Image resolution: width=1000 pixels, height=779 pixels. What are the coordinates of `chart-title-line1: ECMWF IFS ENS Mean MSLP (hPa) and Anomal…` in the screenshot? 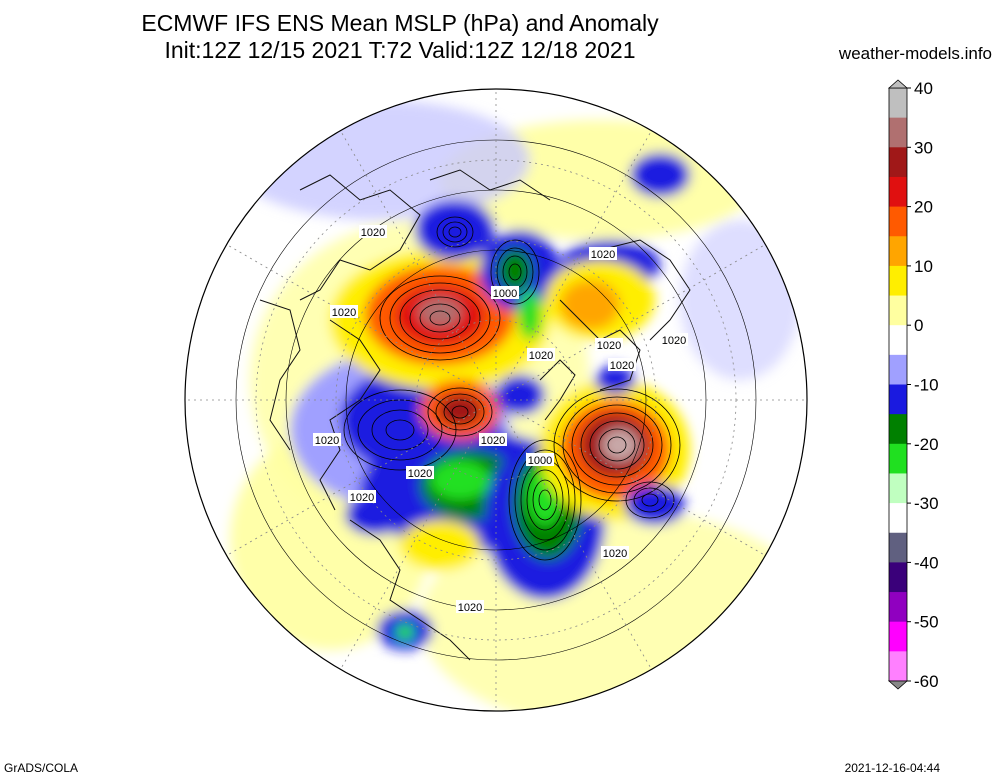 It's located at (400, 23).